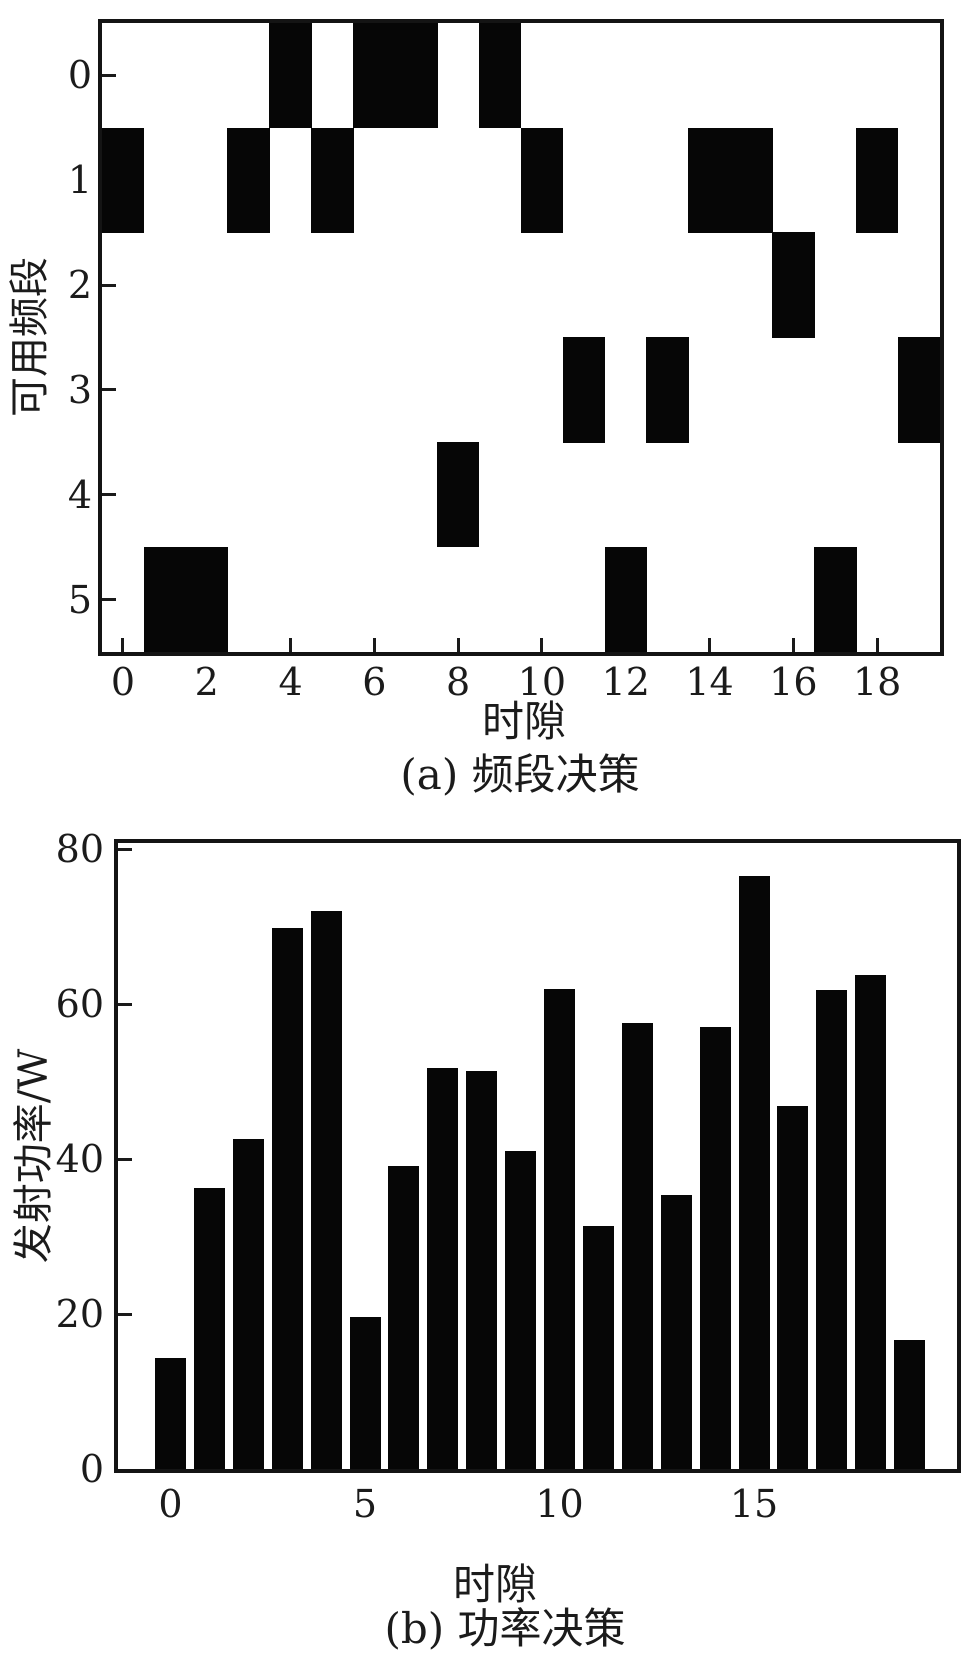 Image resolution: width=980 pixels, height=1672 pixels. Describe the element at coordinates (79, 285) in the screenshot. I see `panel-a-y-tick-label: 2` at that location.